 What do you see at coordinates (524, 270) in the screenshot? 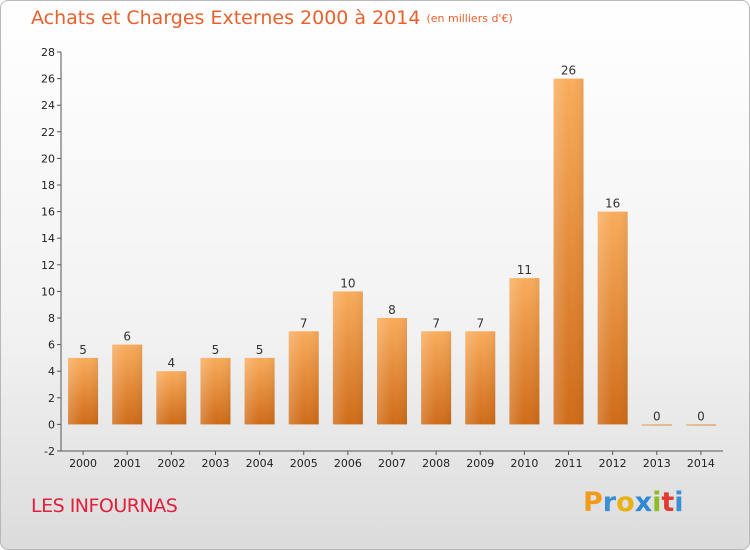
I see `data-label: 11` at bounding box center [524, 270].